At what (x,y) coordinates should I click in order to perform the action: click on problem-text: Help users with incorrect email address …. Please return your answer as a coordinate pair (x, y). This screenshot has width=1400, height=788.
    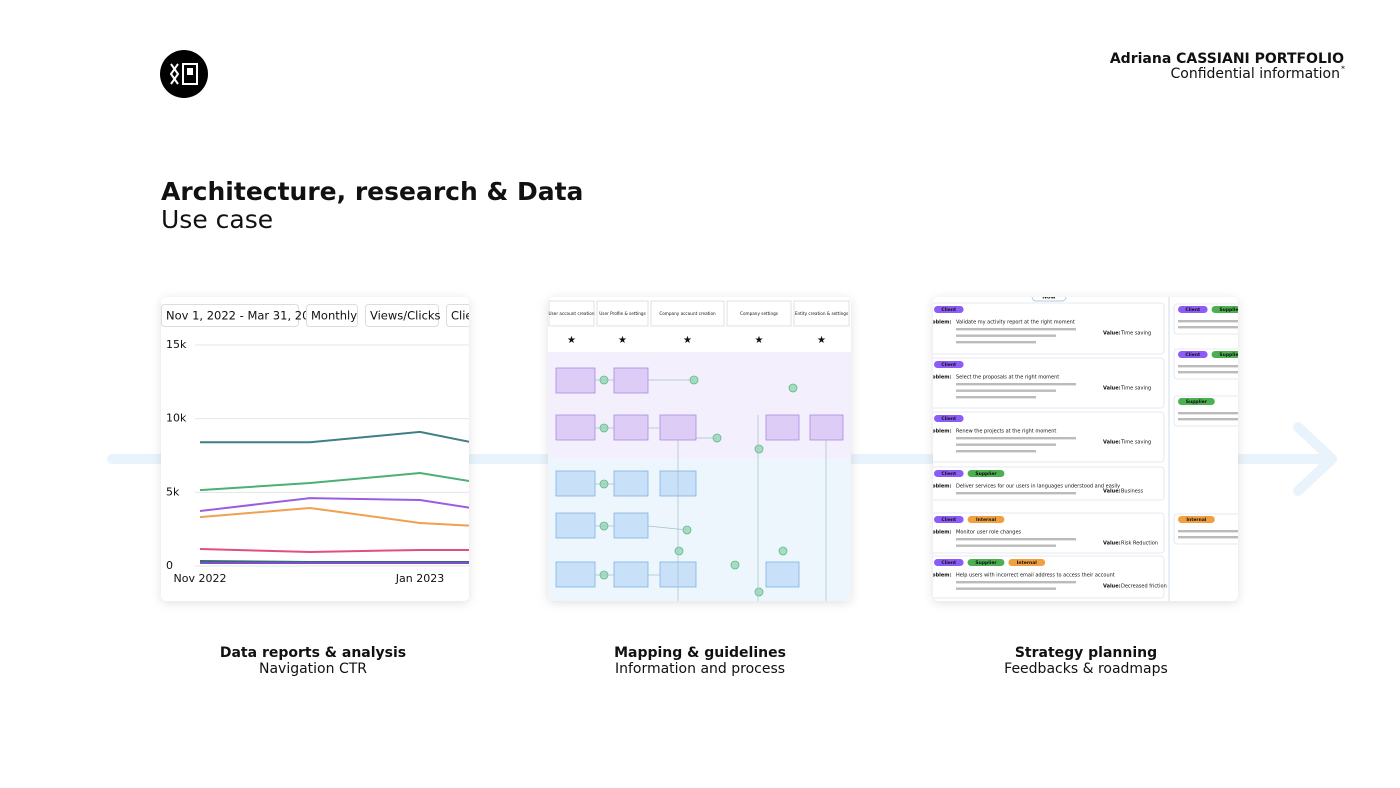
    Looking at the image, I should click on (1035, 576).